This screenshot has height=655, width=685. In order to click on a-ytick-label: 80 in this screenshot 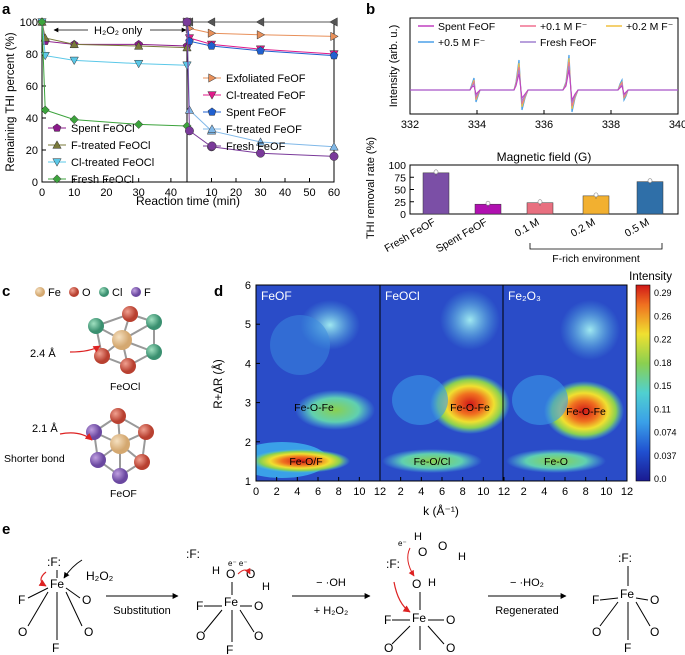, I will do `click(32, 55)`.